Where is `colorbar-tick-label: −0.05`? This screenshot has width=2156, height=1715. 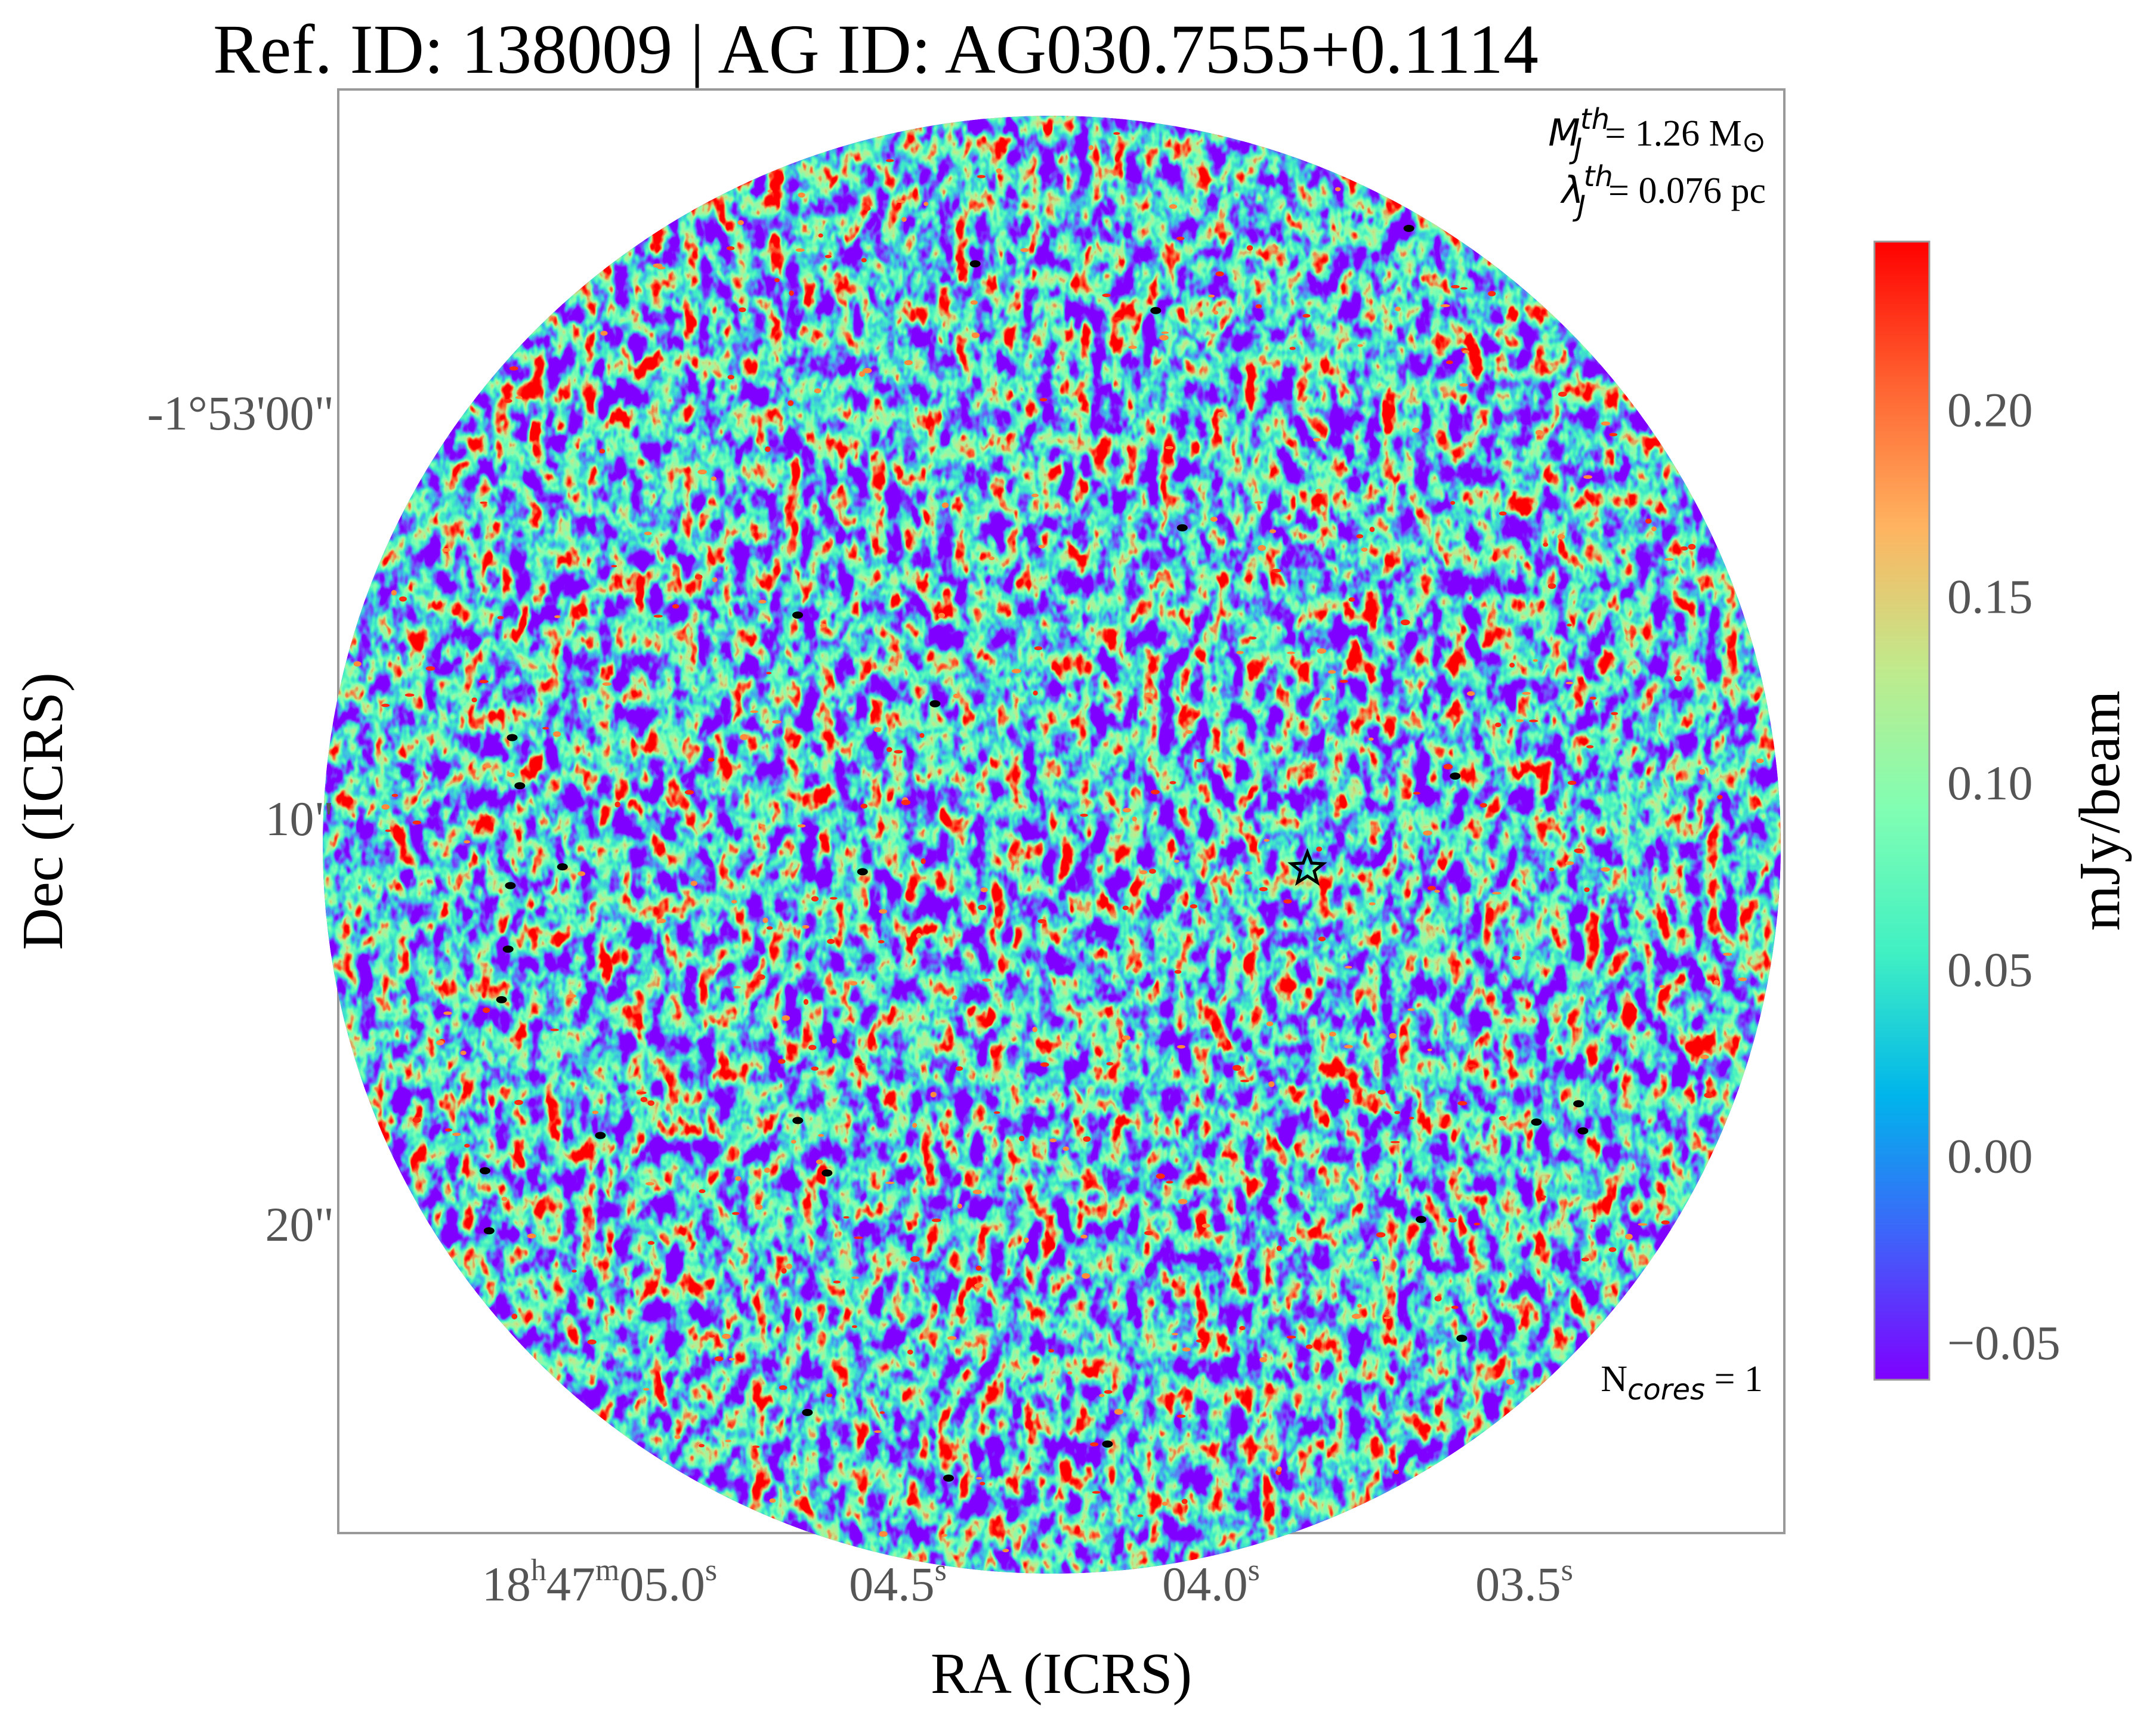 colorbar-tick-label: −0.05 is located at coordinates (2004, 1342).